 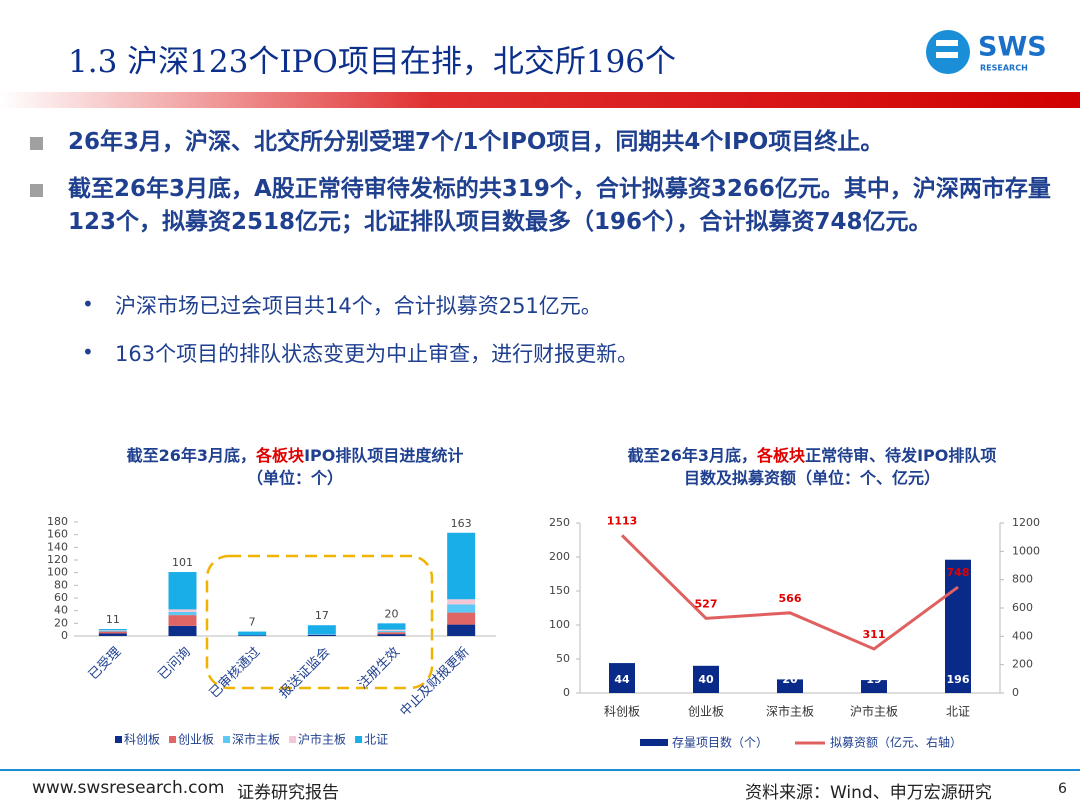 What do you see at coordinates (622, 712) in the screenshot?
I see `x-tick-label: 科创板` at bounding box center [622, 712].